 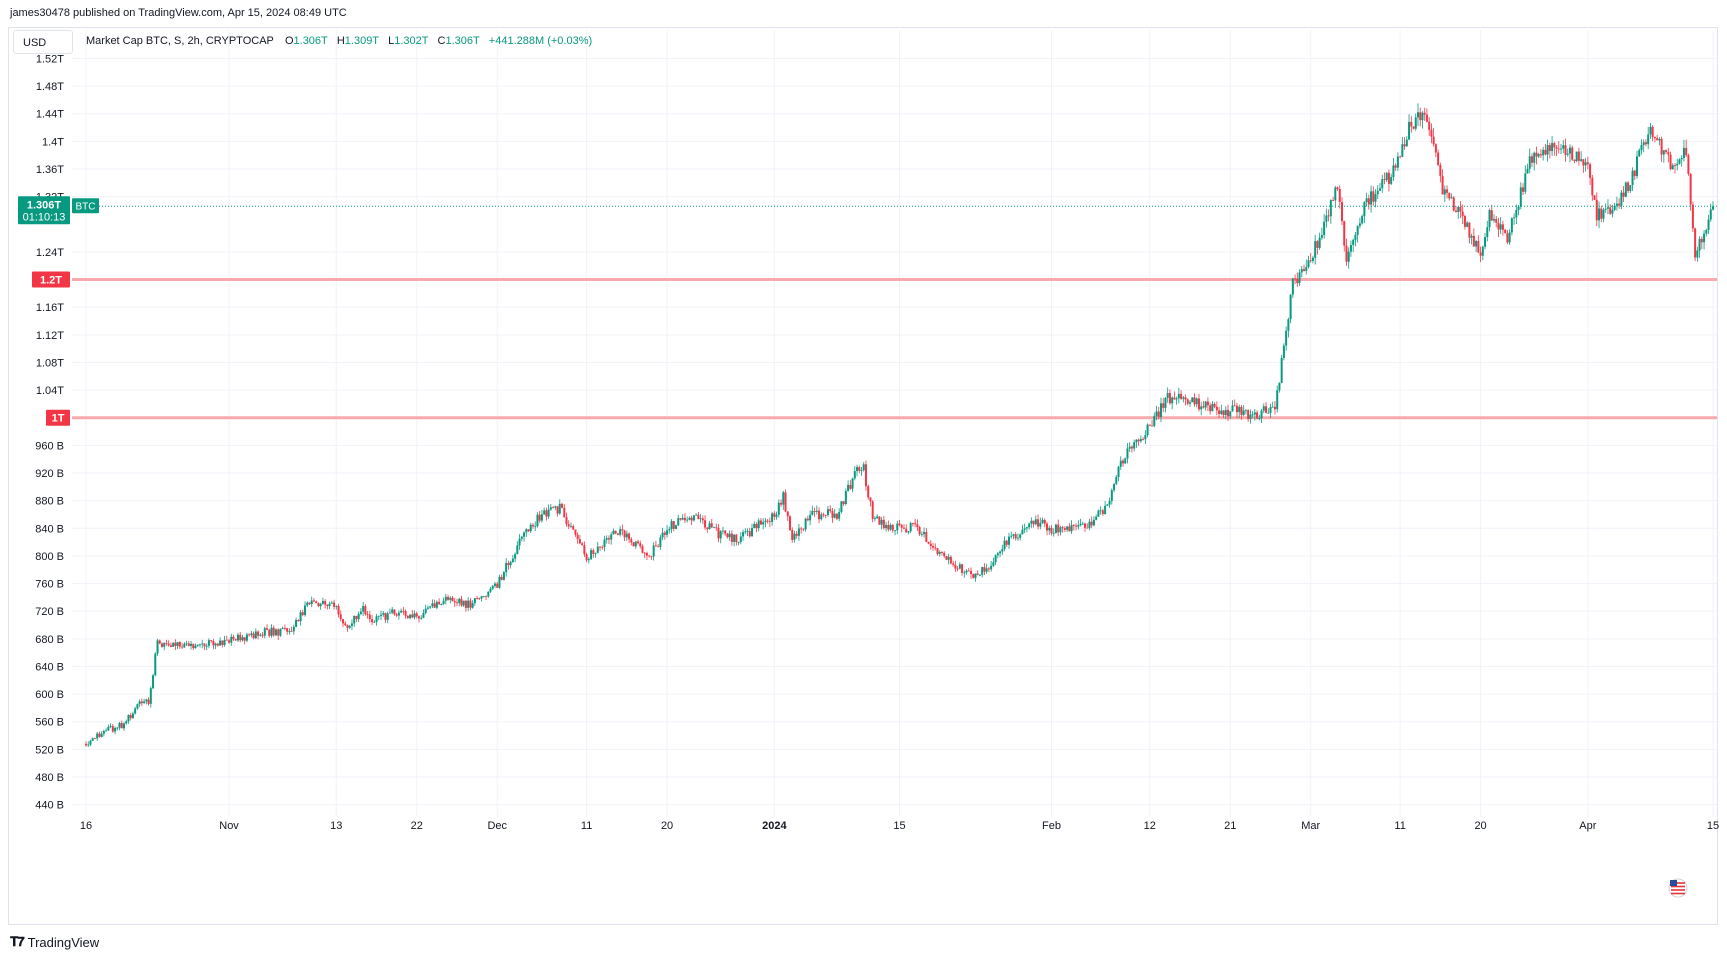 What do you see at coordinates (336, 826) in the screenshot?
I see `x-tick-label: 13` at bounding box center [336, 826].